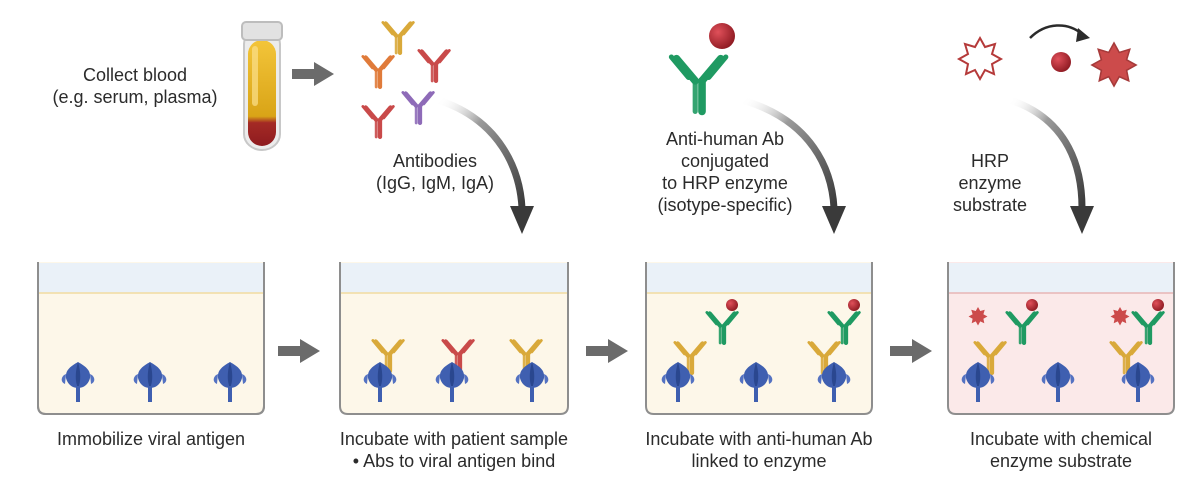 The width and height of the screenshot is (1200, 488). What do you see at coordinates (135, 86) in the screenshot?
I see `collect-blood-label: Collect blood (e.g. serum, plasma)` at bounding box center [135, 86].